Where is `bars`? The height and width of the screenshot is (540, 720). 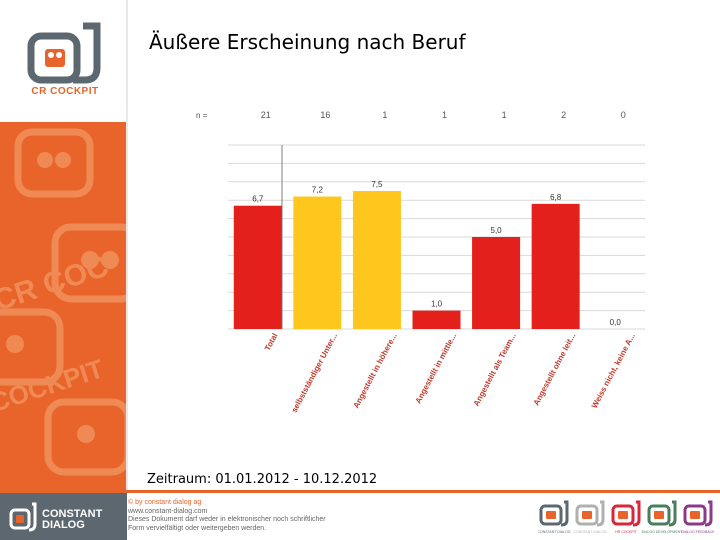
bars is located at coordinates (406, 260).